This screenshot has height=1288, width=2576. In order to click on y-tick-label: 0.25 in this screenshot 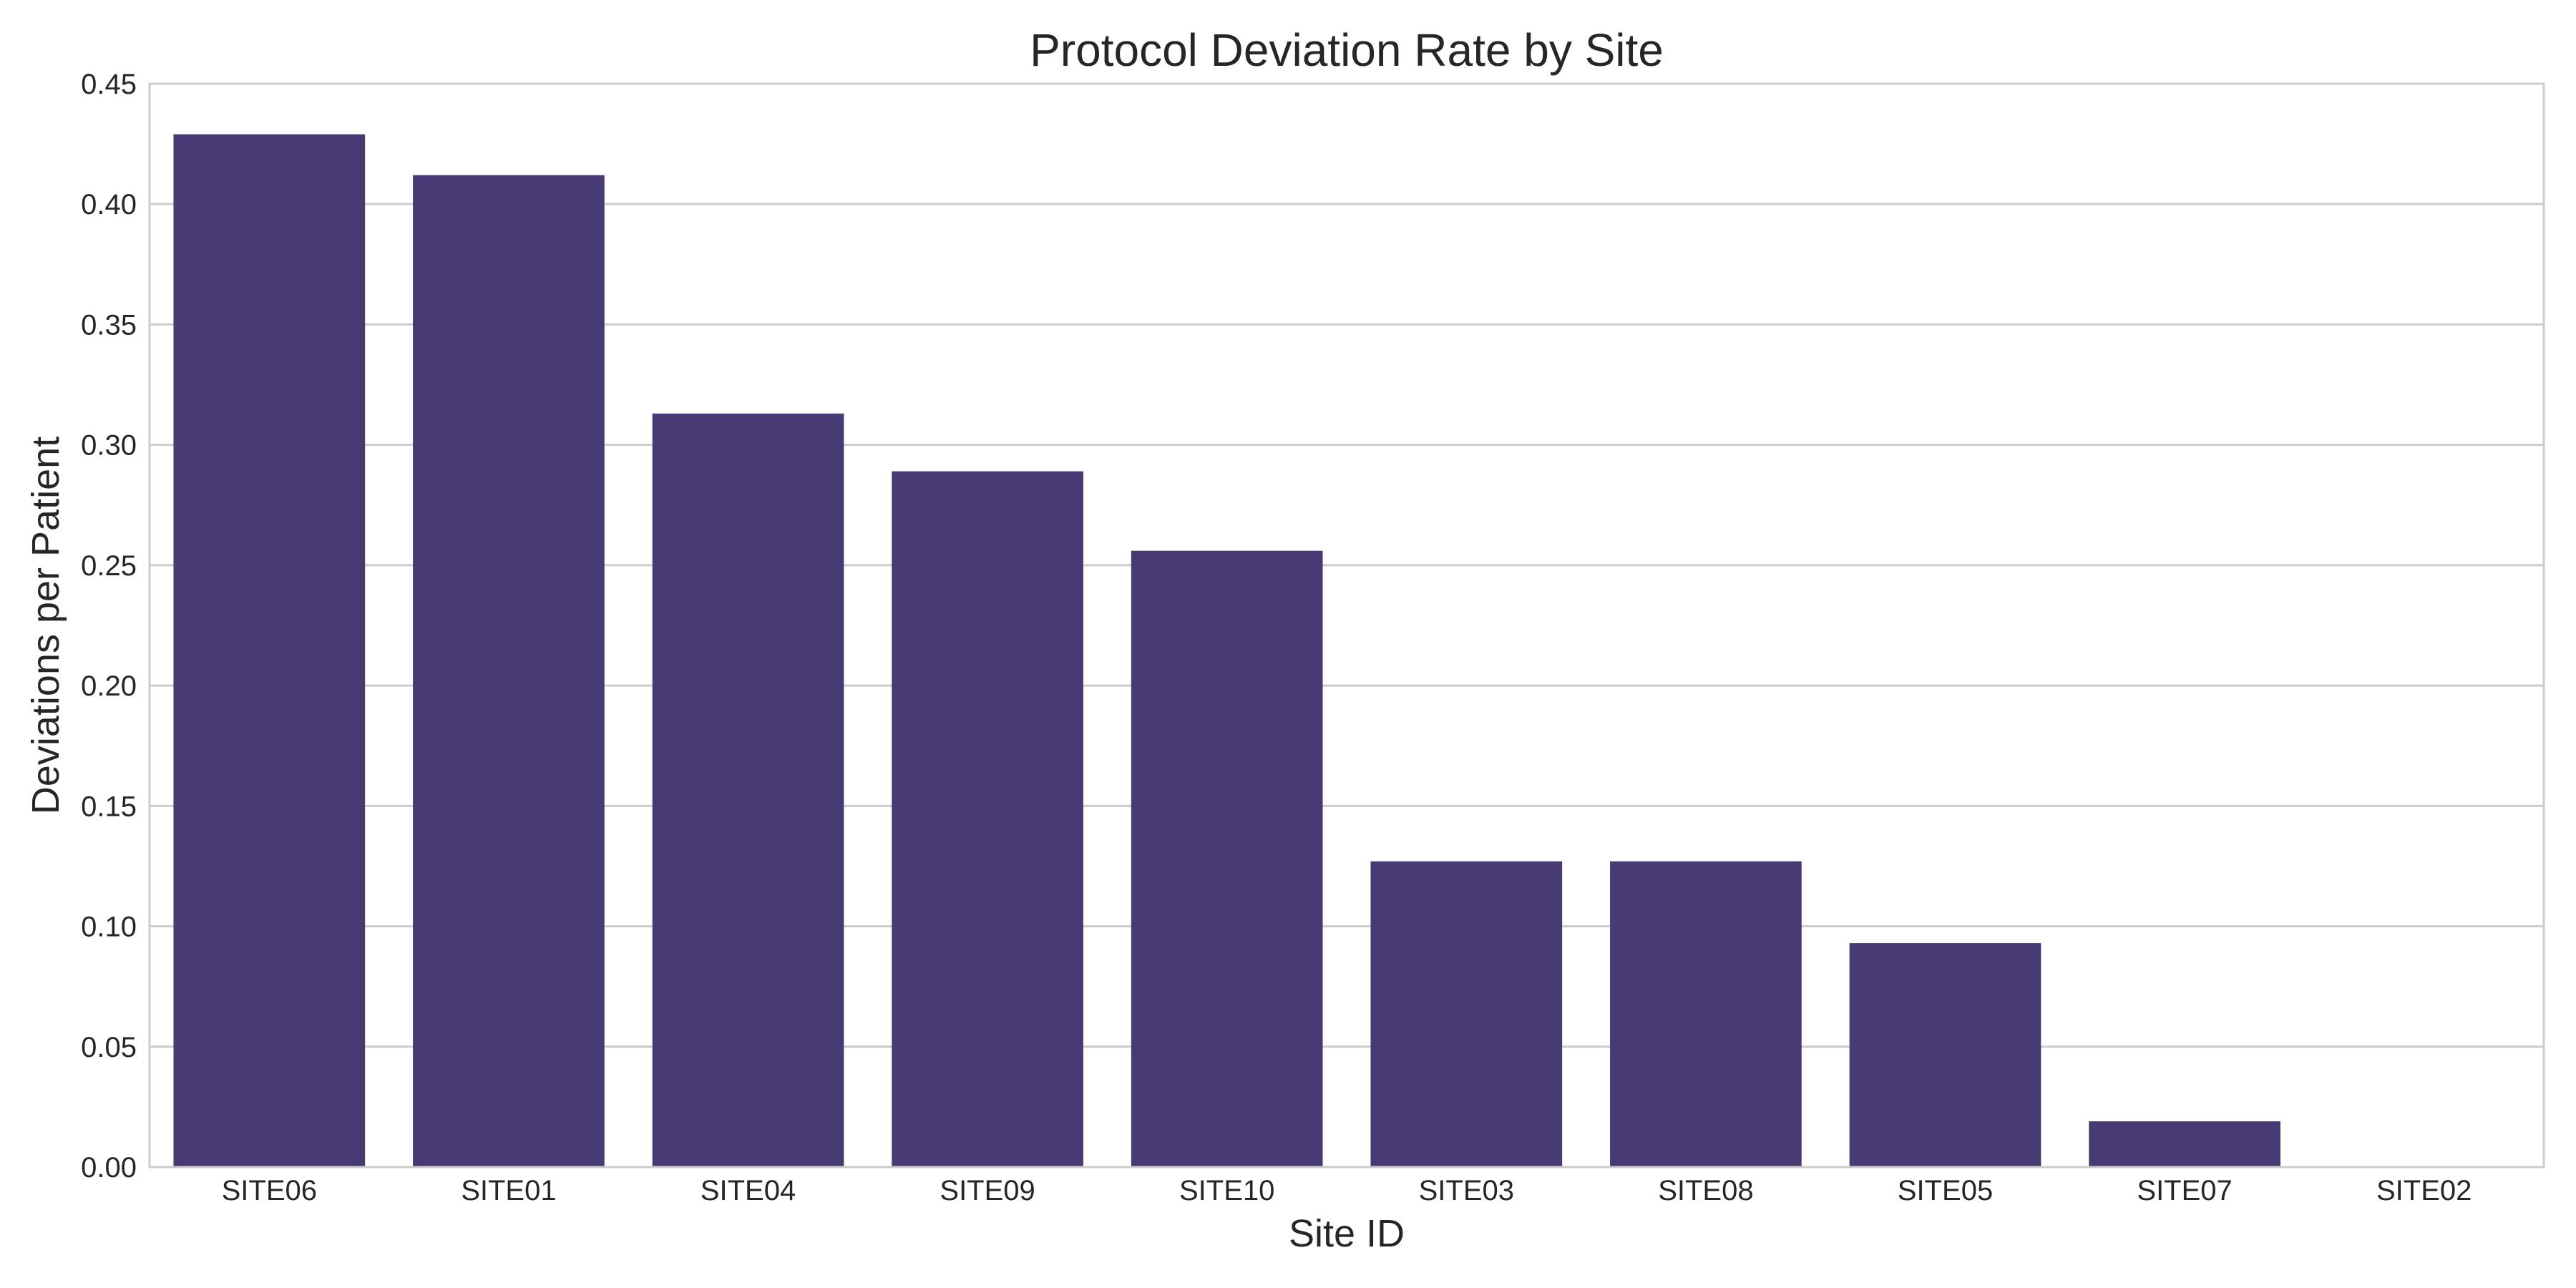, I will do `click(109, 566)`.